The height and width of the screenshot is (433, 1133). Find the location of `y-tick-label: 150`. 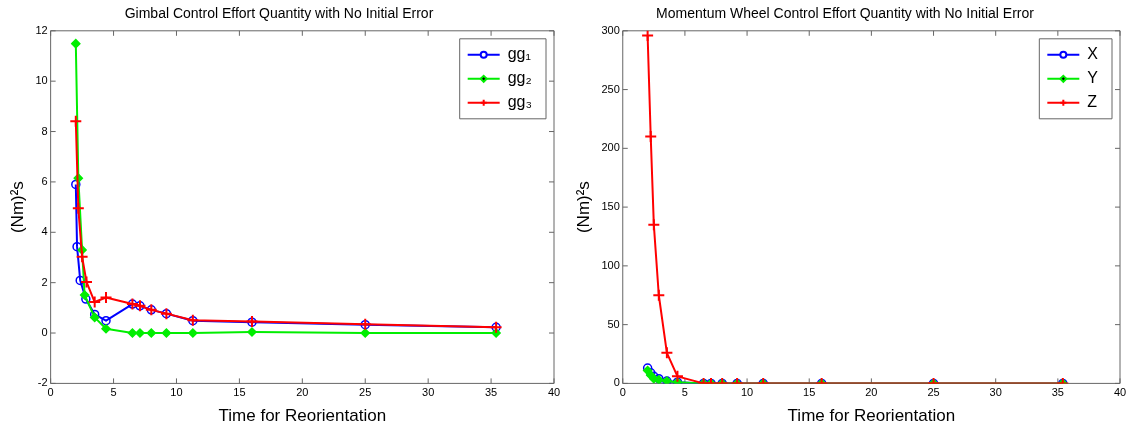

y-tick-label: 150 is located at coordinates (610, 206).